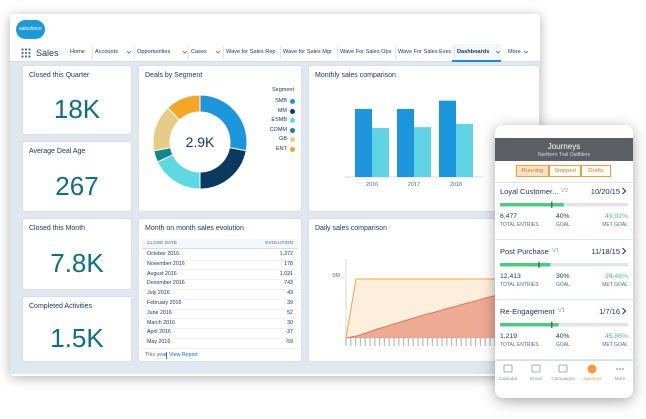  Describe the element at coordinates (307, 52) in the screenshot. I see `nav-tab: Wave for Sales Mgr` at that location.